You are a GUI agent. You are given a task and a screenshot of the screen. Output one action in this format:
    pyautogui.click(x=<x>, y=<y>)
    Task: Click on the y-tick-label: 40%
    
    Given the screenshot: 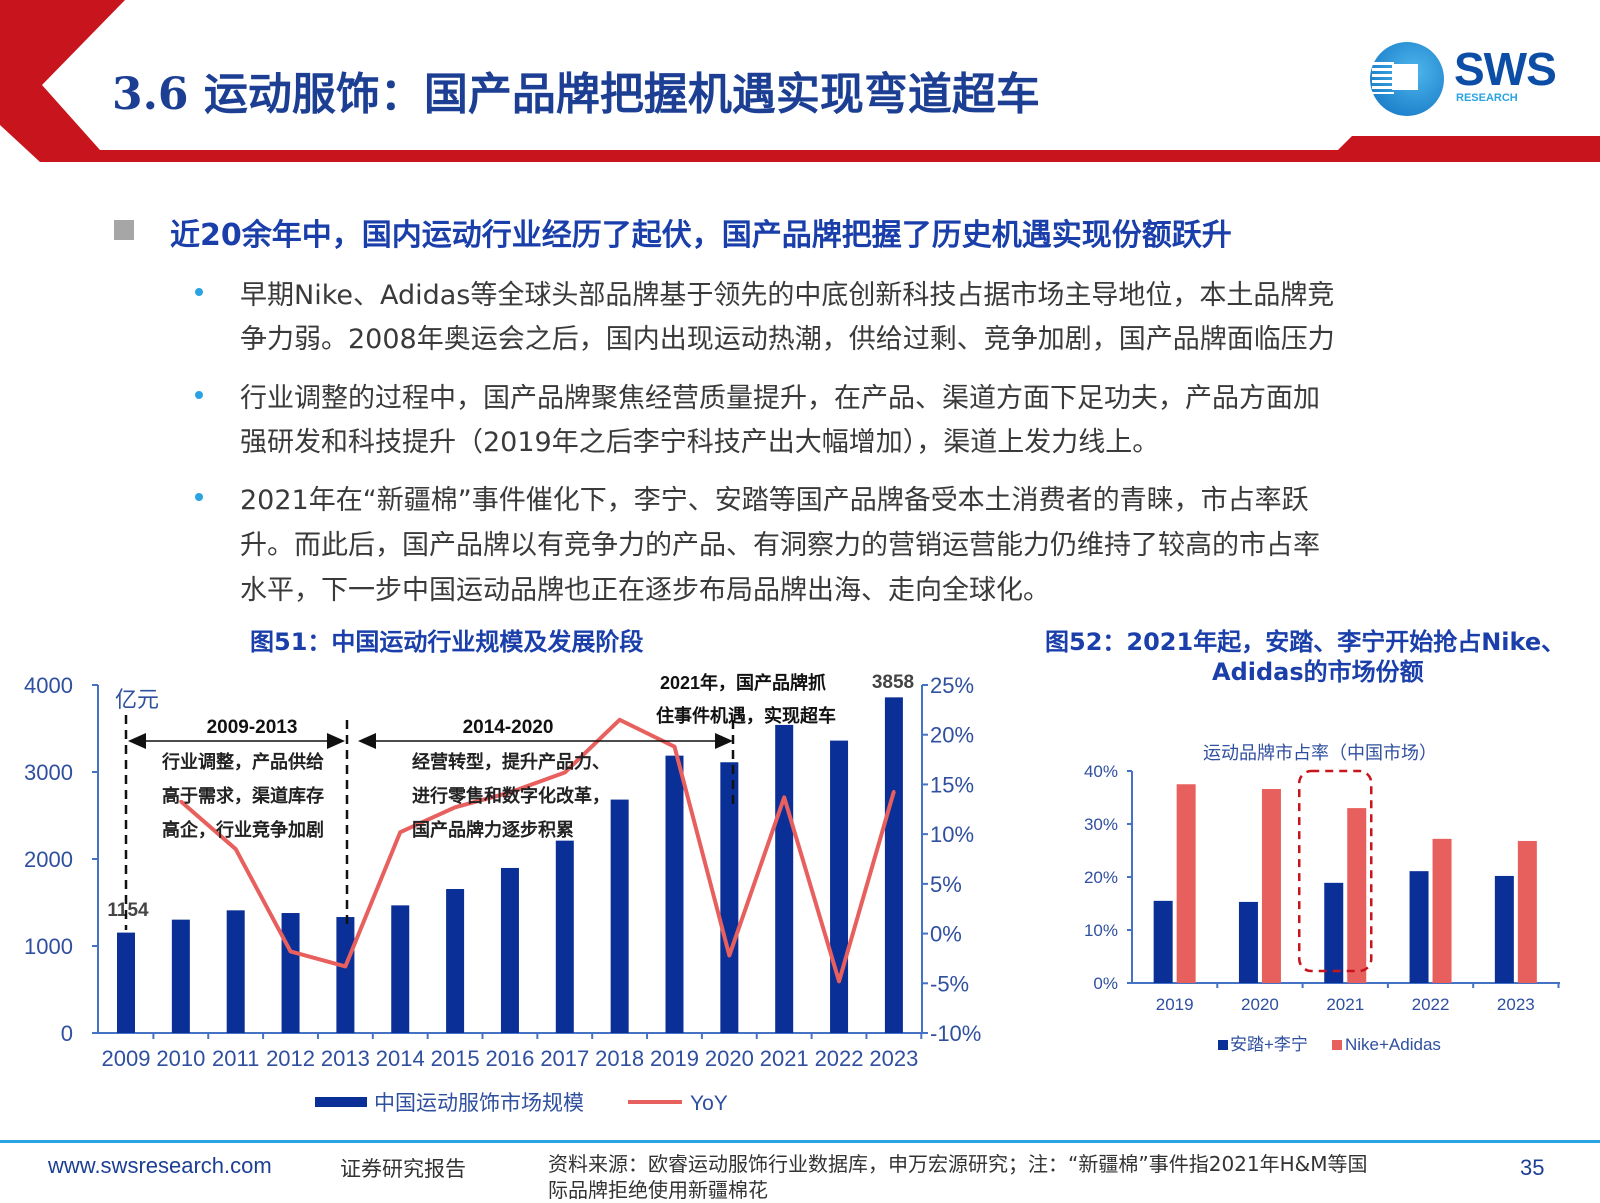 What is the action you would take?
    pyautogui.click(x=1101, y=771)
    